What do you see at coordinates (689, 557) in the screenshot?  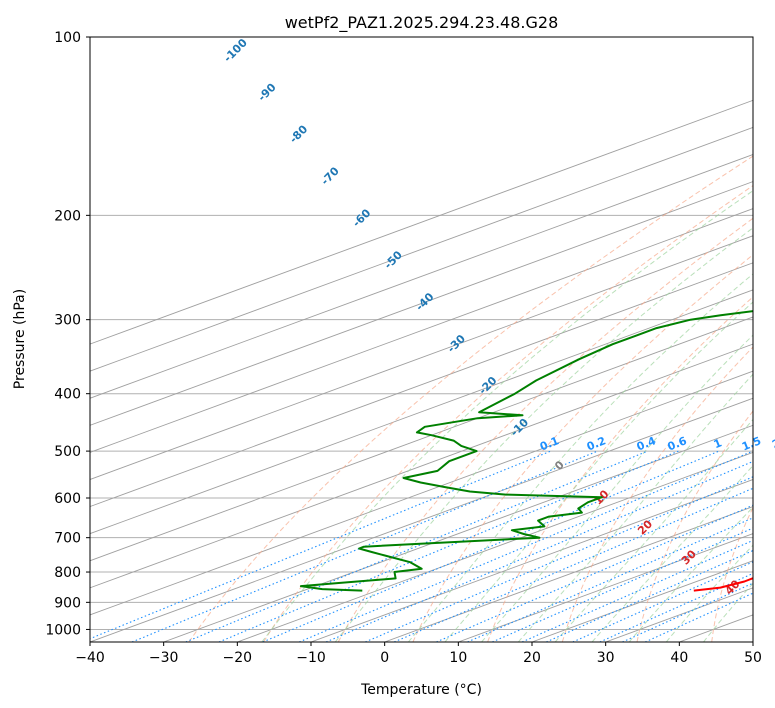 I see `diagonal-label-red: 30` at bounding box center [689, 557].